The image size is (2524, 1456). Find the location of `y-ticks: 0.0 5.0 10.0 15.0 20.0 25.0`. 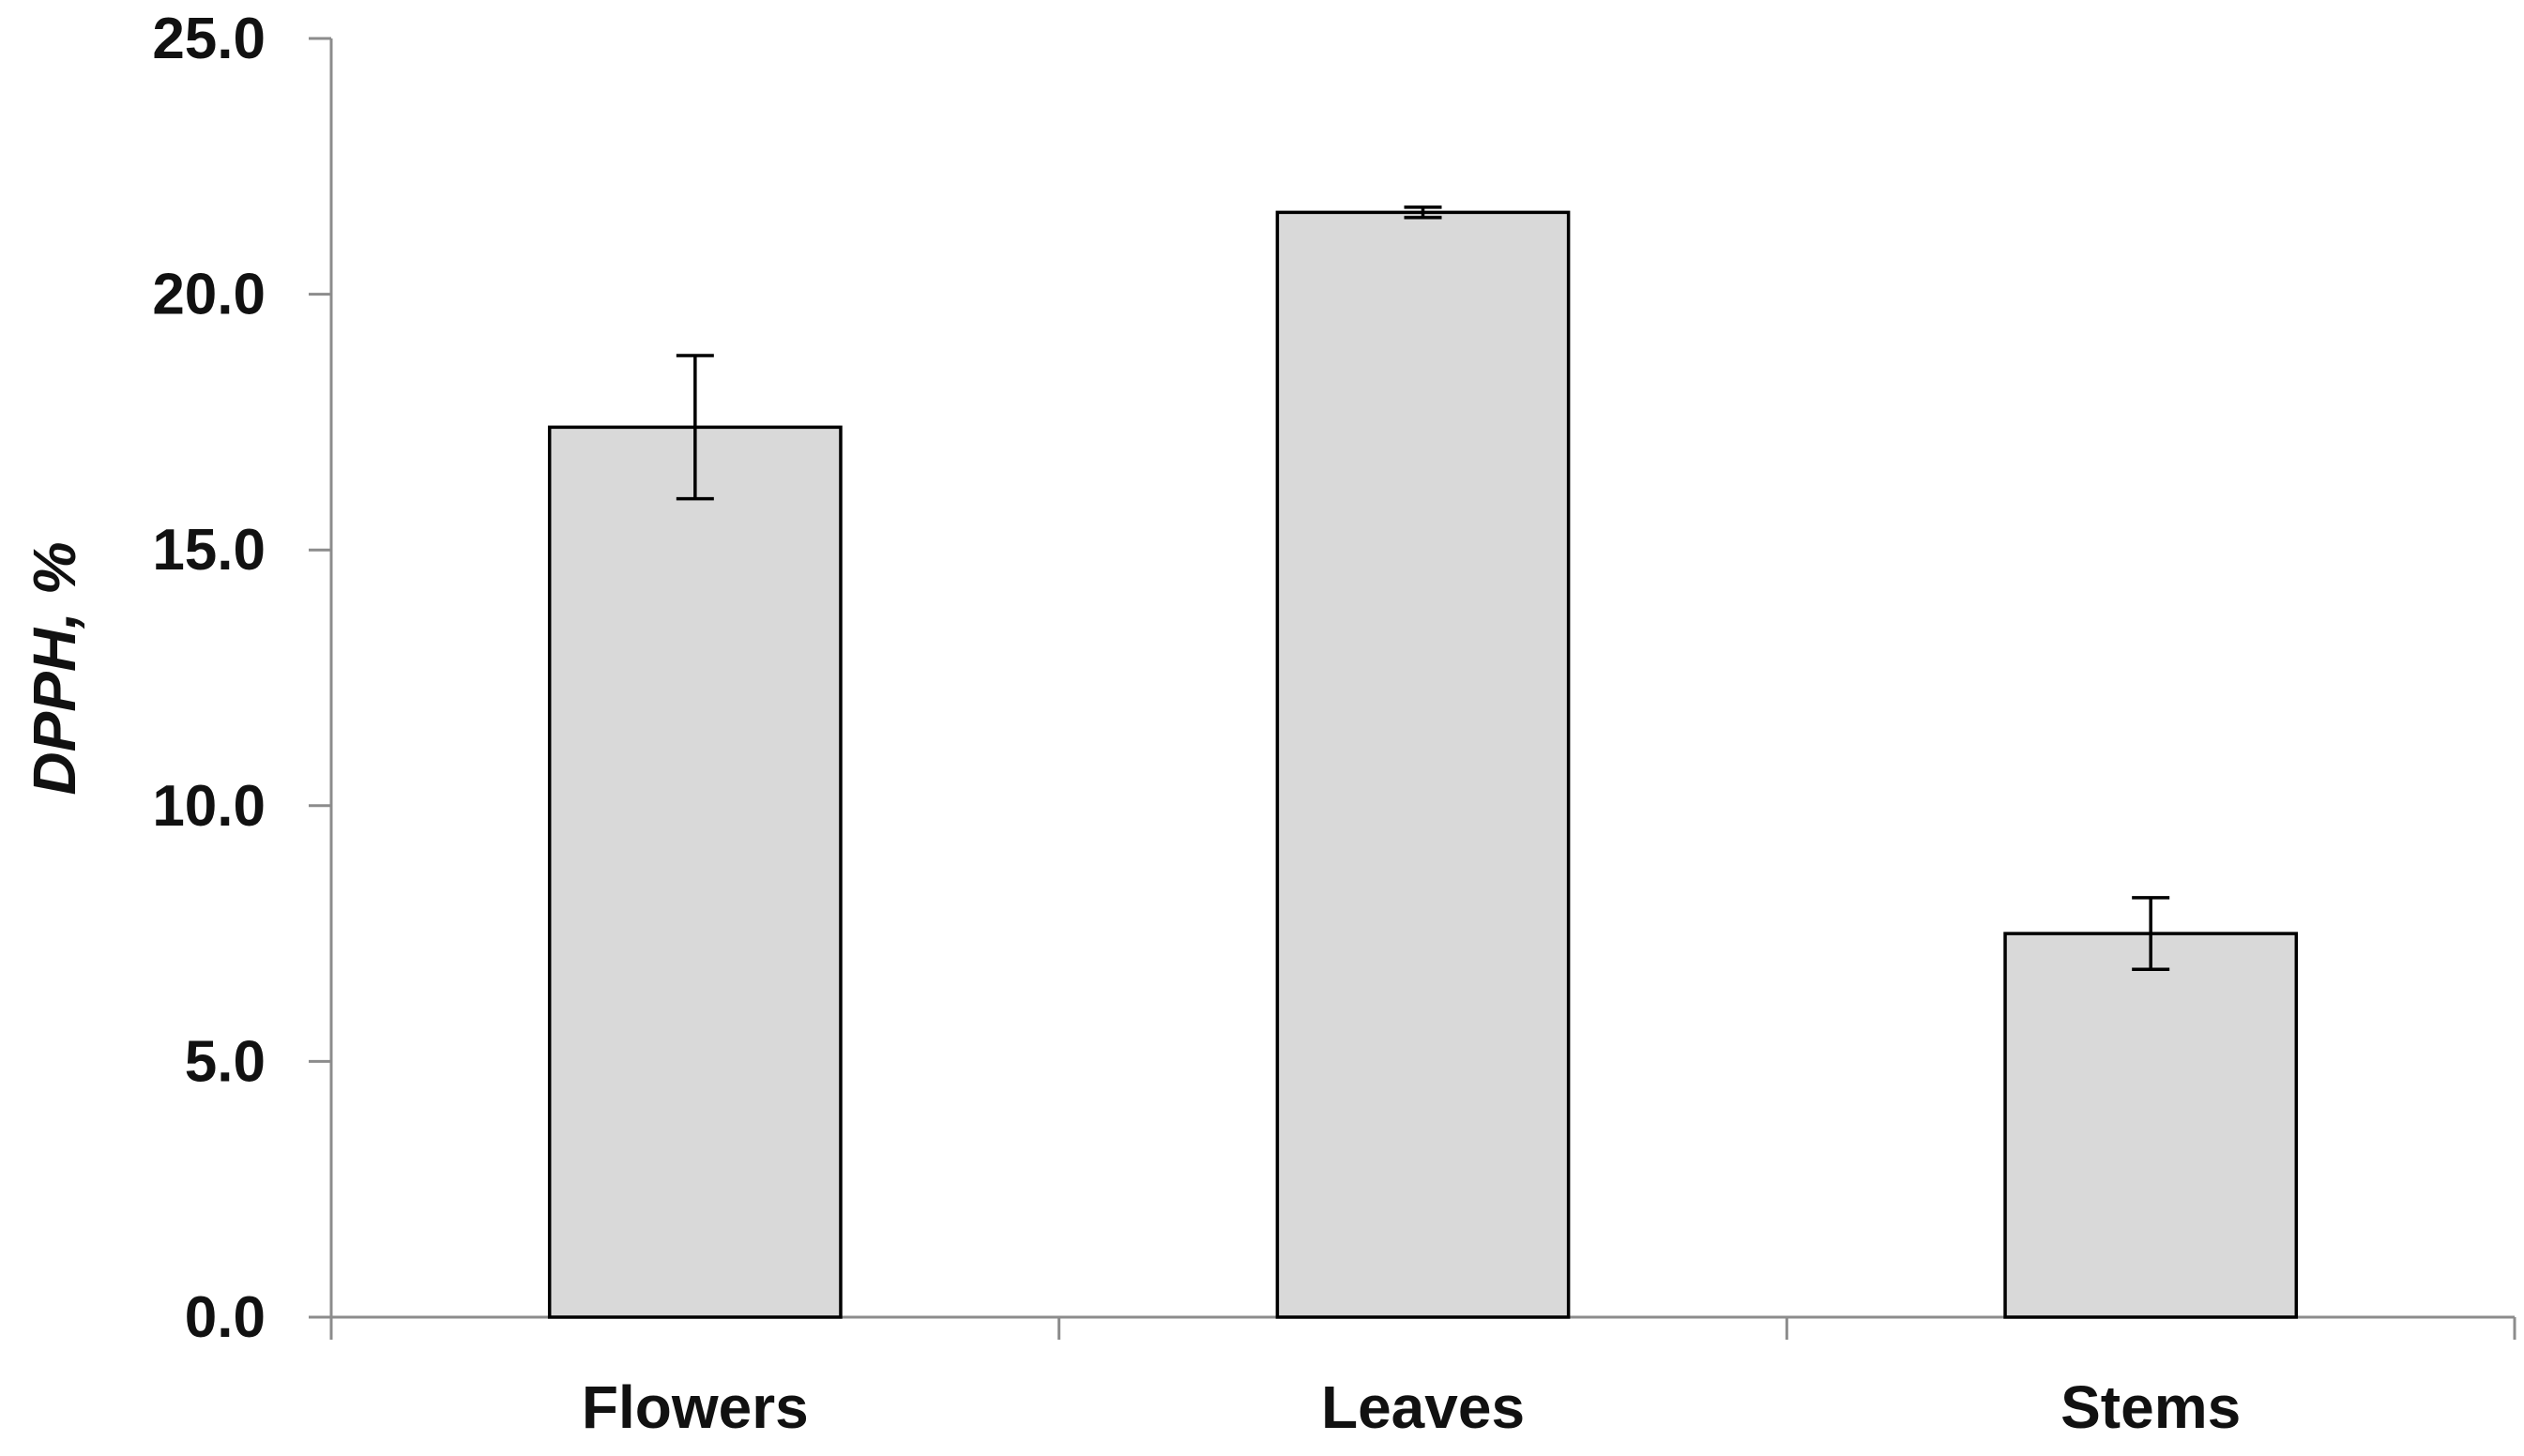

y-ticks: 0.0 5.0 10.0 15.0 20.0 25.0 is located at coordinates (241, 678).